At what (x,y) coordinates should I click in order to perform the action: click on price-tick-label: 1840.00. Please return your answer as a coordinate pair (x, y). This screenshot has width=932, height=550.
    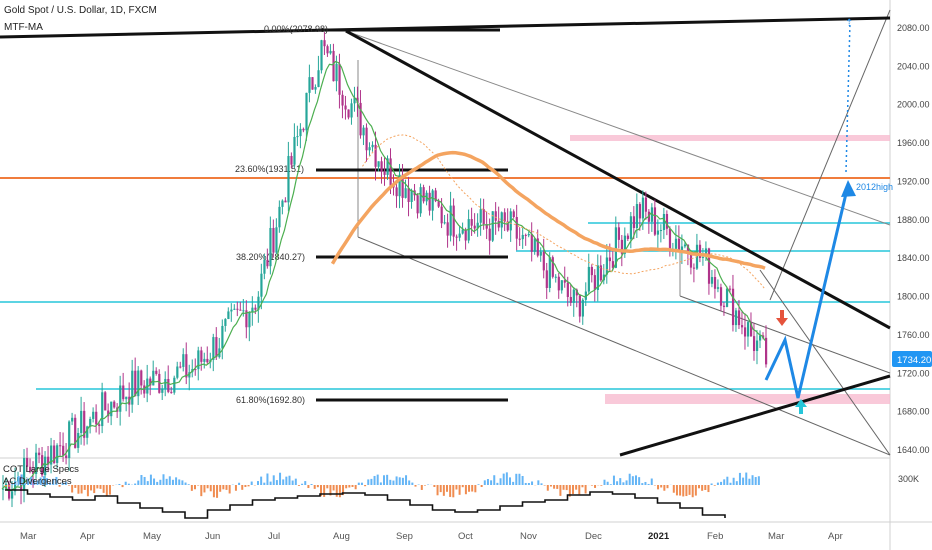
    Looking at the image, I should click on (913, 258).